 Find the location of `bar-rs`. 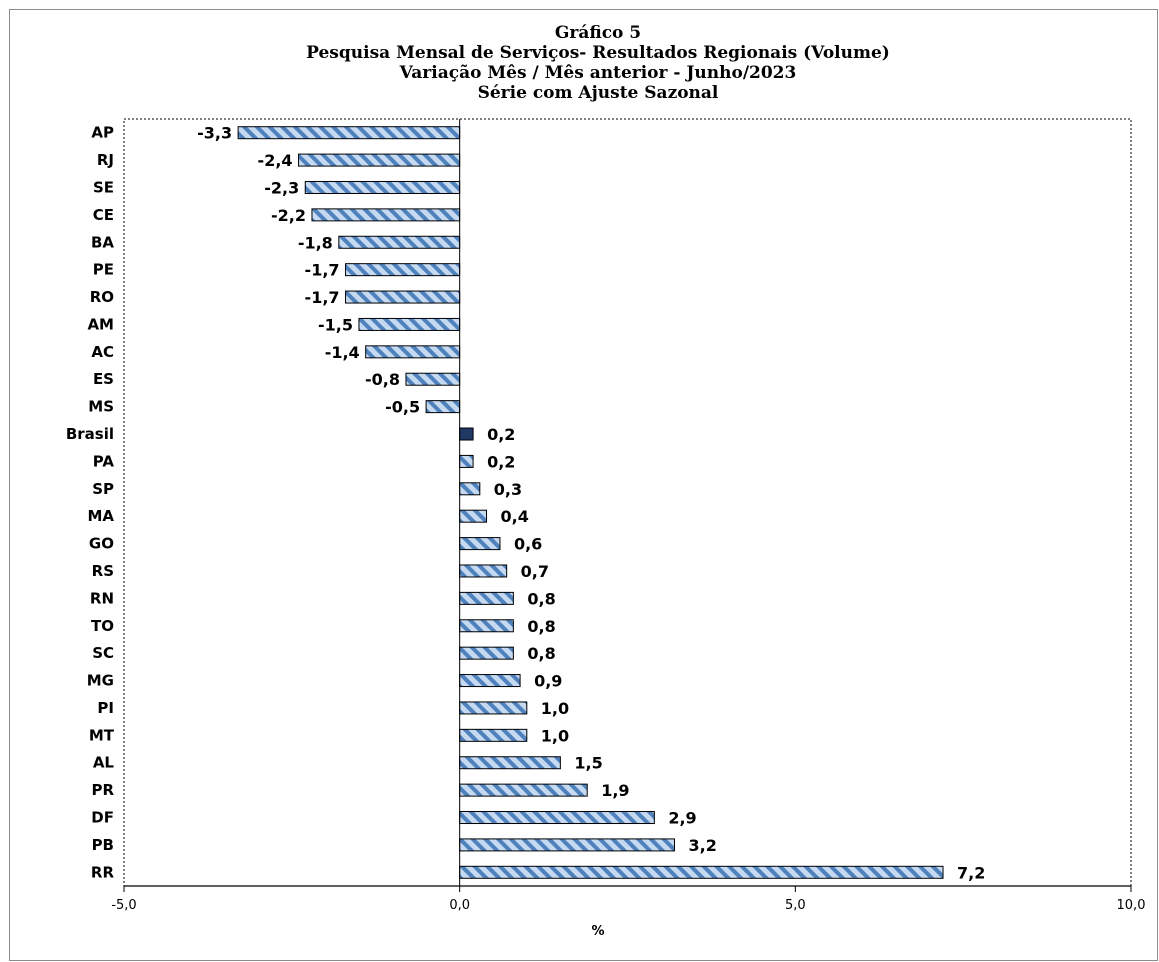

bar-rs is located at coordinates (483, 571).